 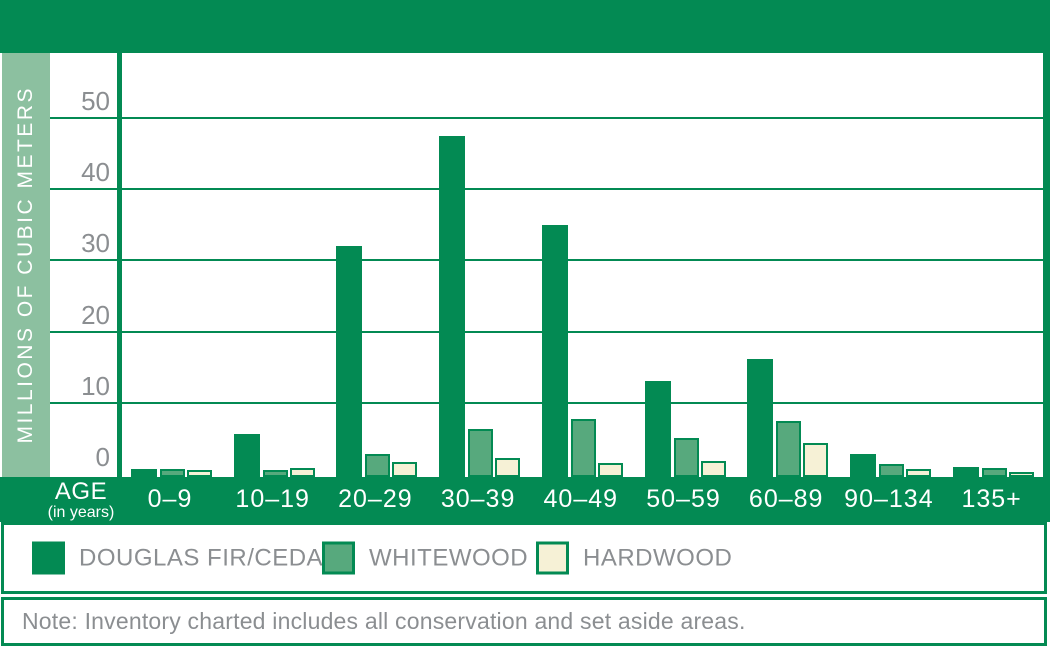 What do you see at coordinates (210, 557) in the screenshot?
I see `legend-label: DOUGLAS FIR/CEDAR` at bounding box center [210, 557].